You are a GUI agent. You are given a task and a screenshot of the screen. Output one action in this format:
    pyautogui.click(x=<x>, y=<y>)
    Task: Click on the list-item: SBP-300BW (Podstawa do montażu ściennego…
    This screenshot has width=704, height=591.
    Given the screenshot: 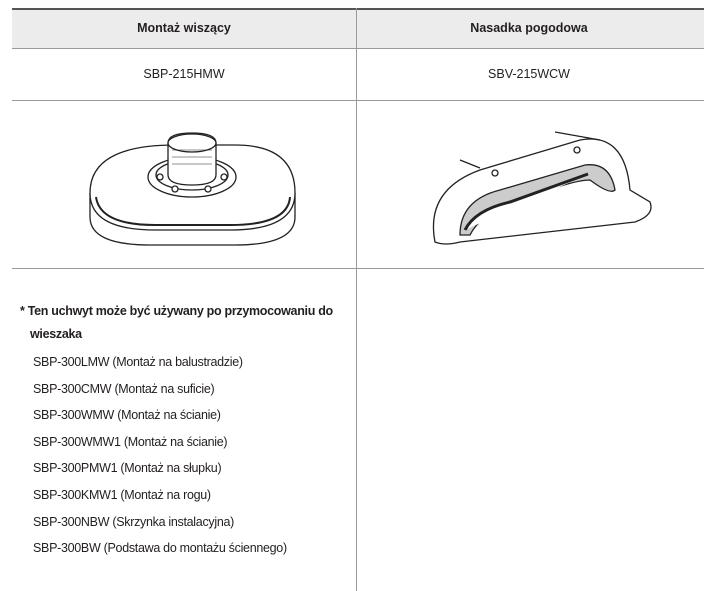 What is the action you would take?
    pyautogui.click(x=160, y=548)
    